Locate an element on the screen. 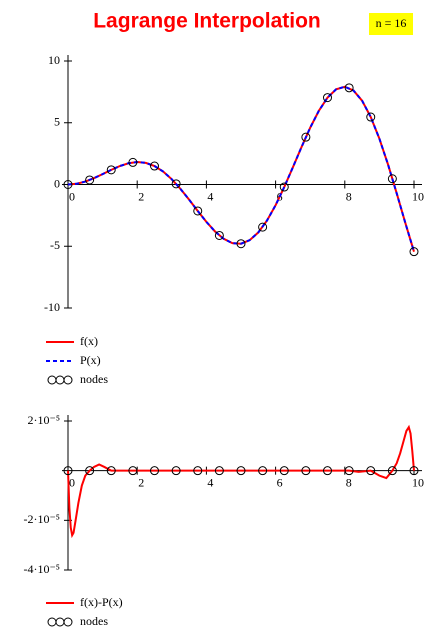 The image size is (448, 636). y-tick-label: 5 is located at coordinates (57, 122).